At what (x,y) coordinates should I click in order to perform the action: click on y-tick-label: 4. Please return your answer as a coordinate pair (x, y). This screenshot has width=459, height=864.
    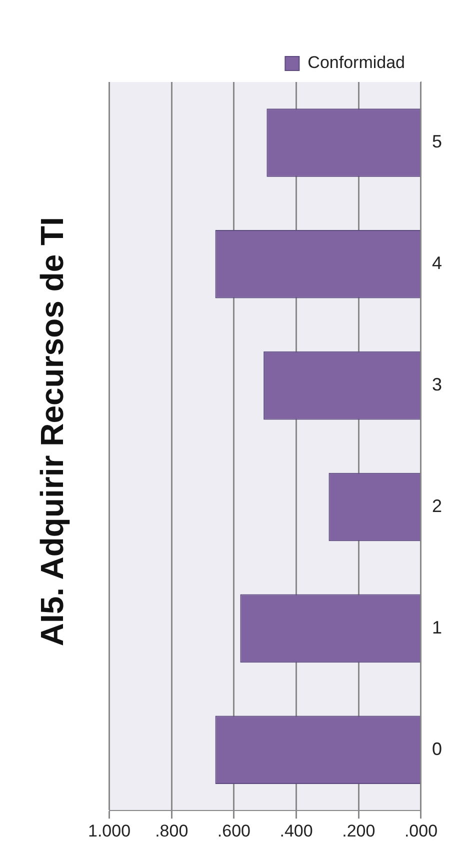
    Looking at the image, I should click on (437, 263).